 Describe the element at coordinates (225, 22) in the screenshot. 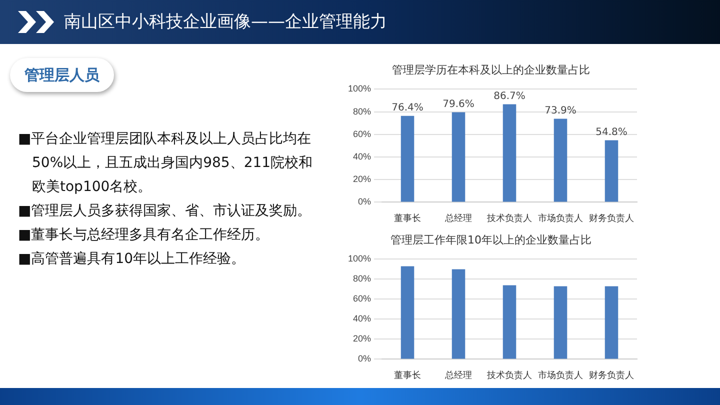

I see `text: 南山区中小科技企业画像——企业管理能力` at that location.